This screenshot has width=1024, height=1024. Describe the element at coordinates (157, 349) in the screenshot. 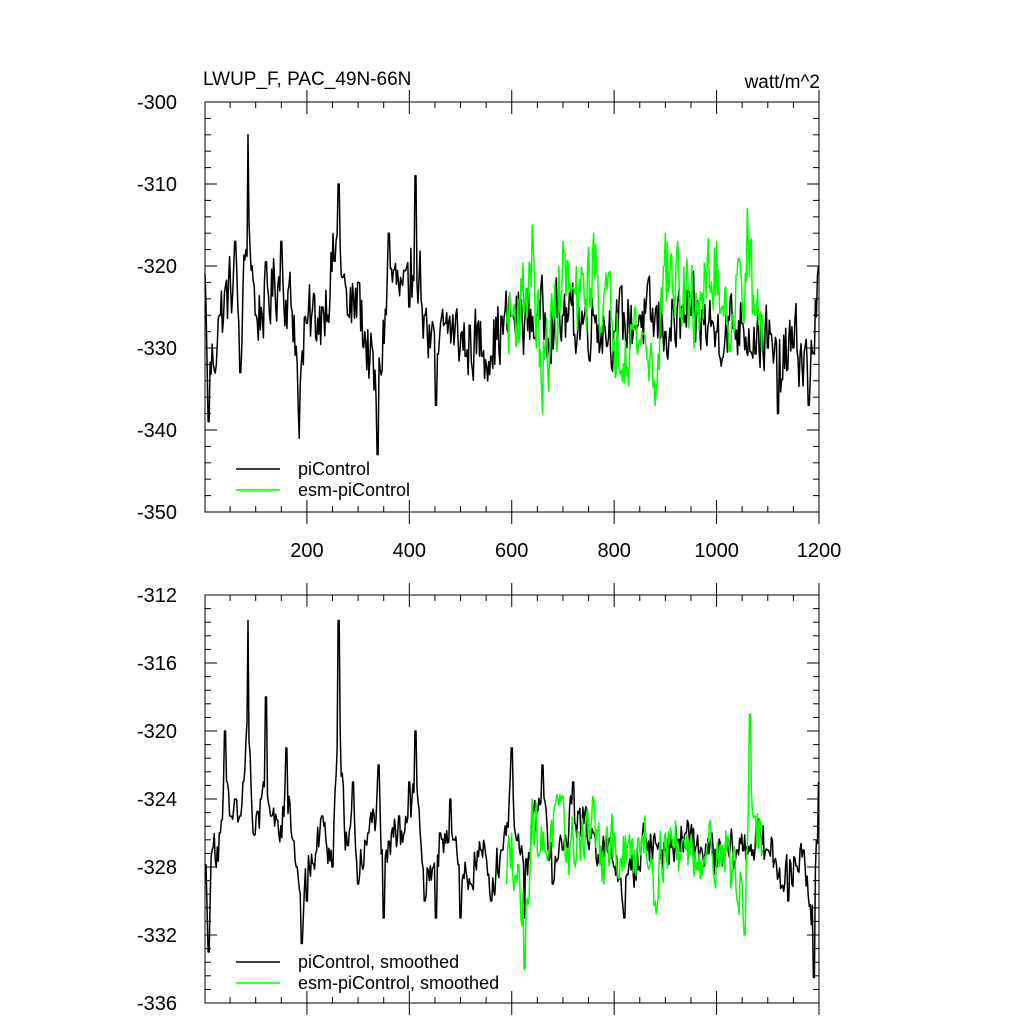

I see `y-tick-label: -330` at that location.